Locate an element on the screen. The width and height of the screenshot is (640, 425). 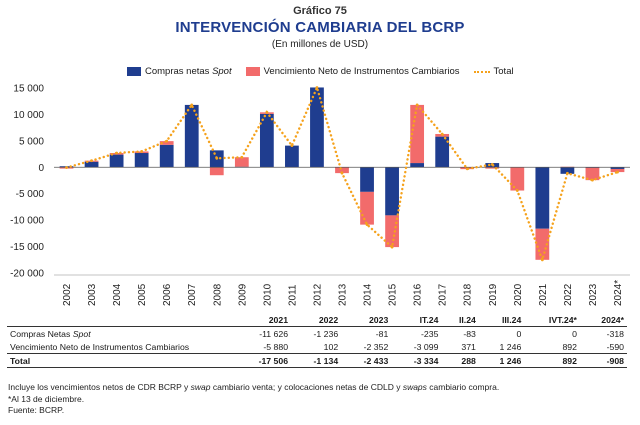
table-header-row: 2021 2022 2023 IT.24 II.24 III.24 IVT.24* 2024* is located at coordinates (317, 320).